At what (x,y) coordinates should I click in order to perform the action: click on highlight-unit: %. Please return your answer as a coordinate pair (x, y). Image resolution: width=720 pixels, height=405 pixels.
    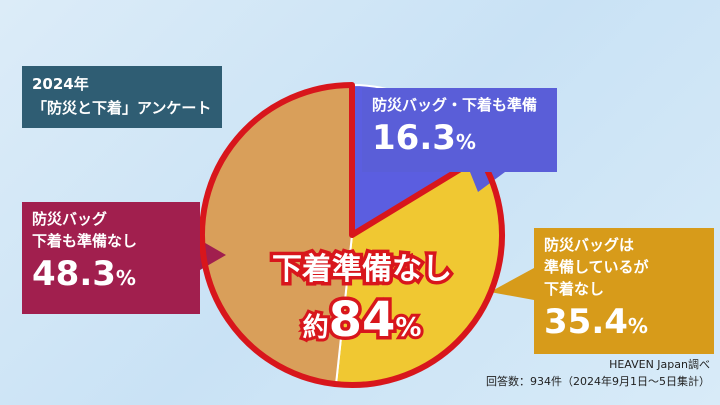
    Looking at the image, I should click on (408, 328).